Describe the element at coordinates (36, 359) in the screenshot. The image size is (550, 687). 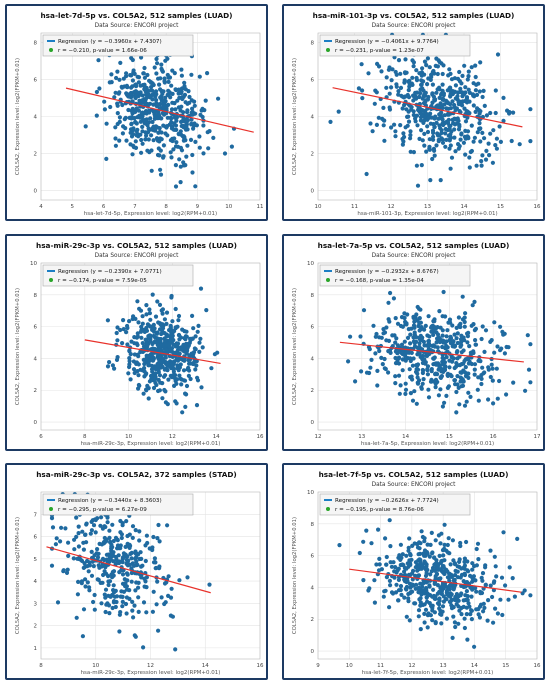
I see `y-tick-label: 4` at that location.